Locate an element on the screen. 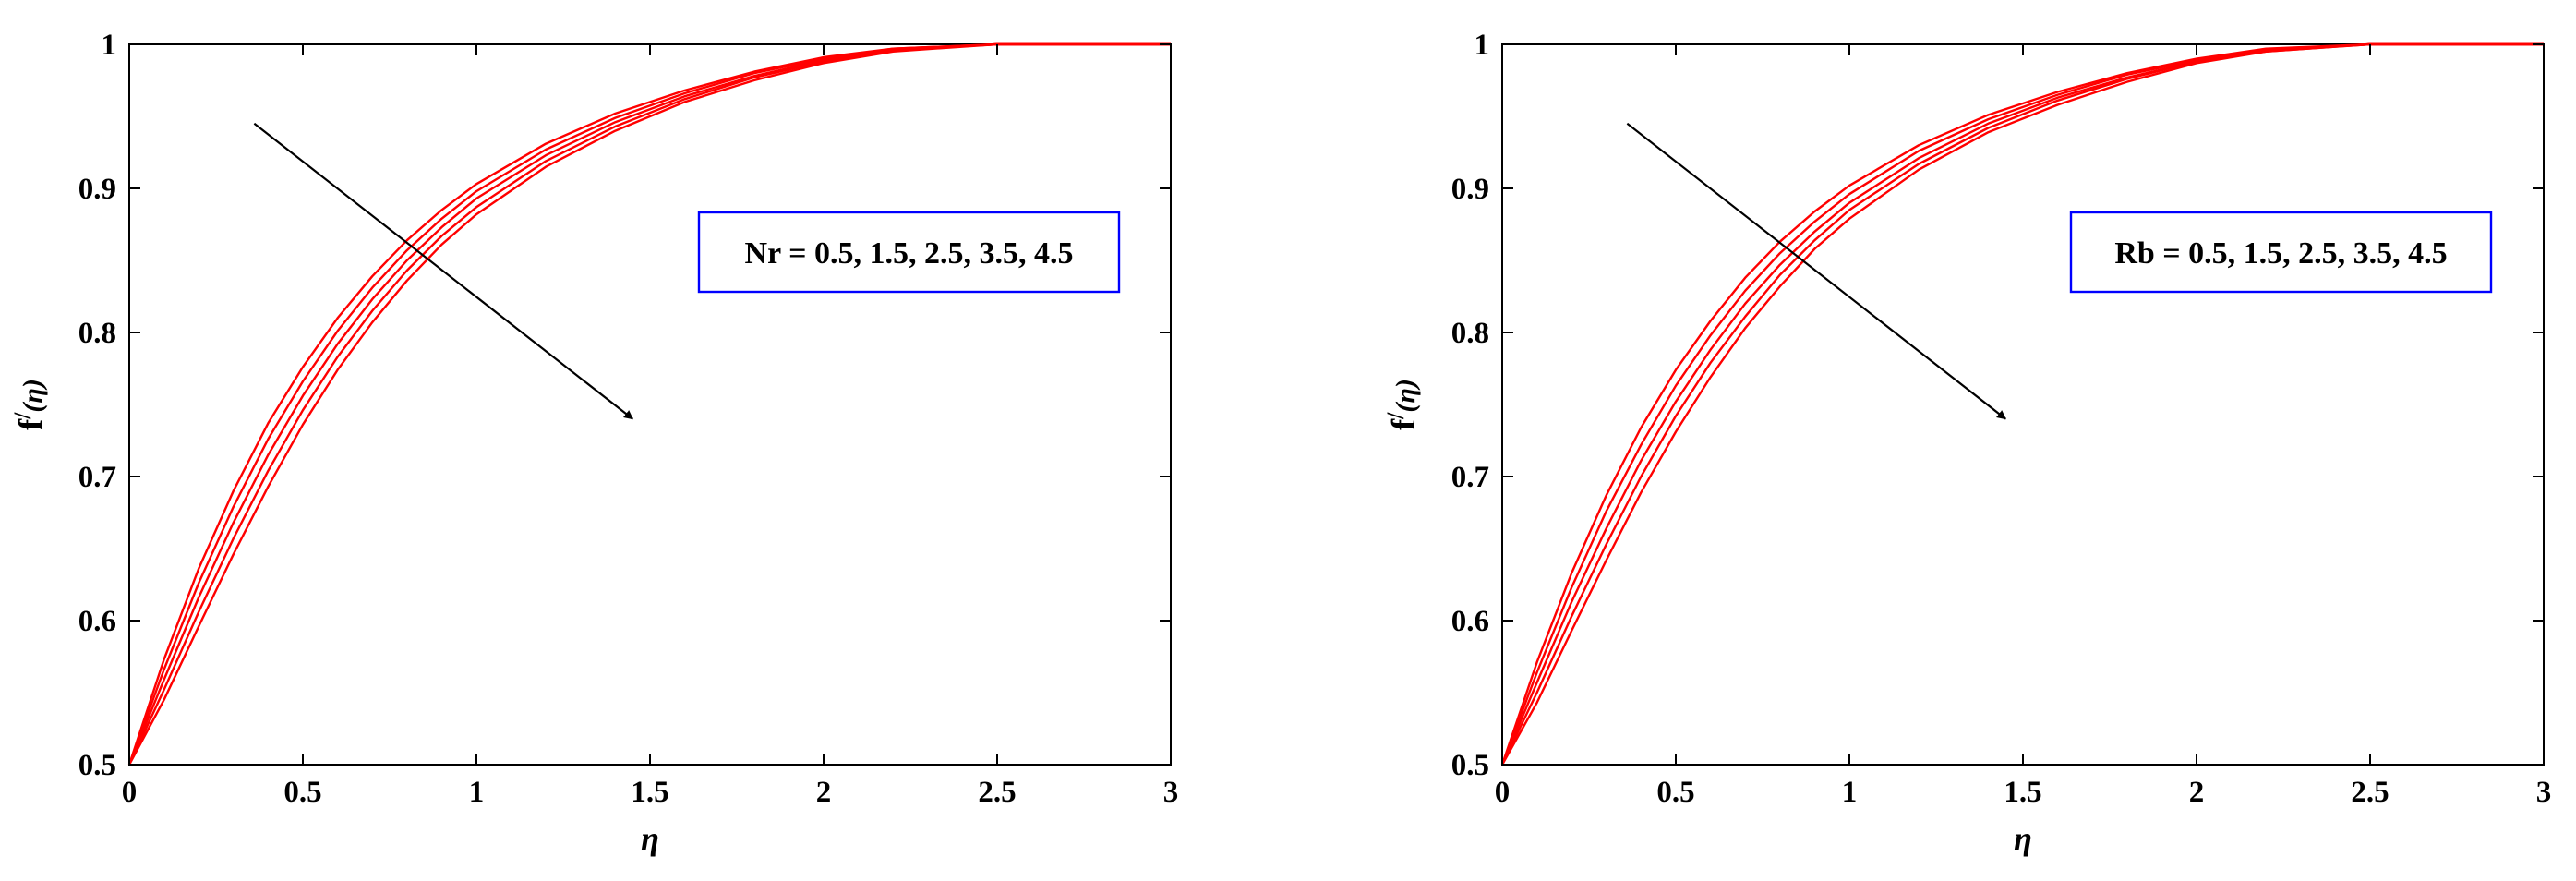 This screenshot has height=881, width=2576. annotation-text: Rb = 0.5, 1.5, 2.5, 3.5, 4.5 is located at coordinates (2280, 253).